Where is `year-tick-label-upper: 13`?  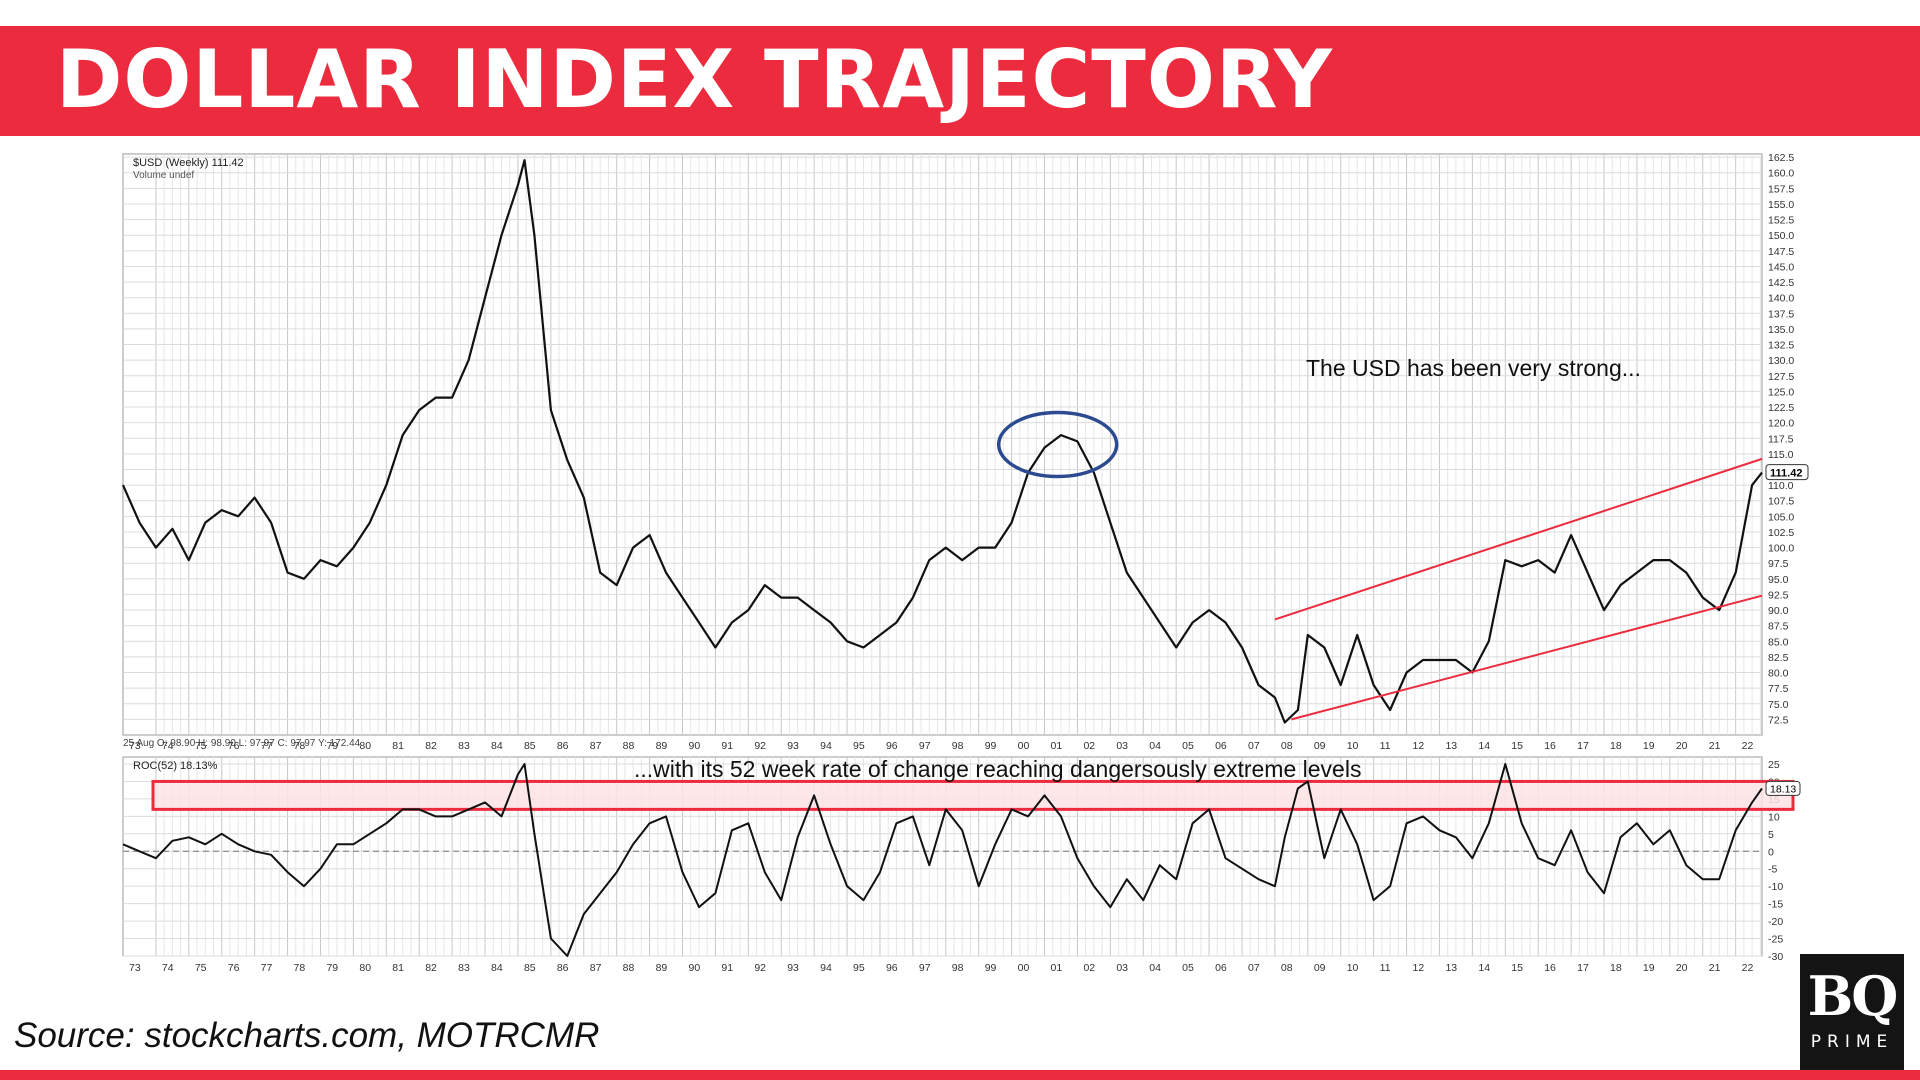
year-tick-label-upper: 13 is located at coordinates (1451, 746).